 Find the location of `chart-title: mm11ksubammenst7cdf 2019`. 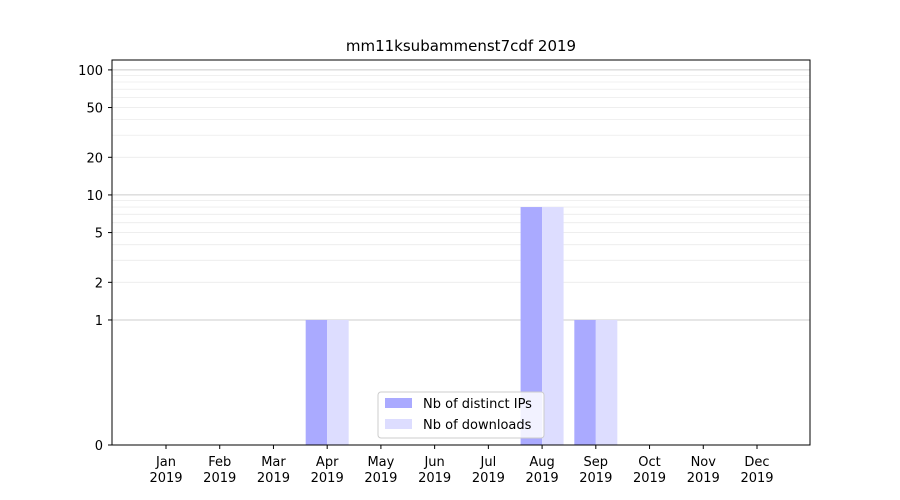

chart-title: mm11ksubammenst7cdf 2019 is located at coordinates (461, 46).